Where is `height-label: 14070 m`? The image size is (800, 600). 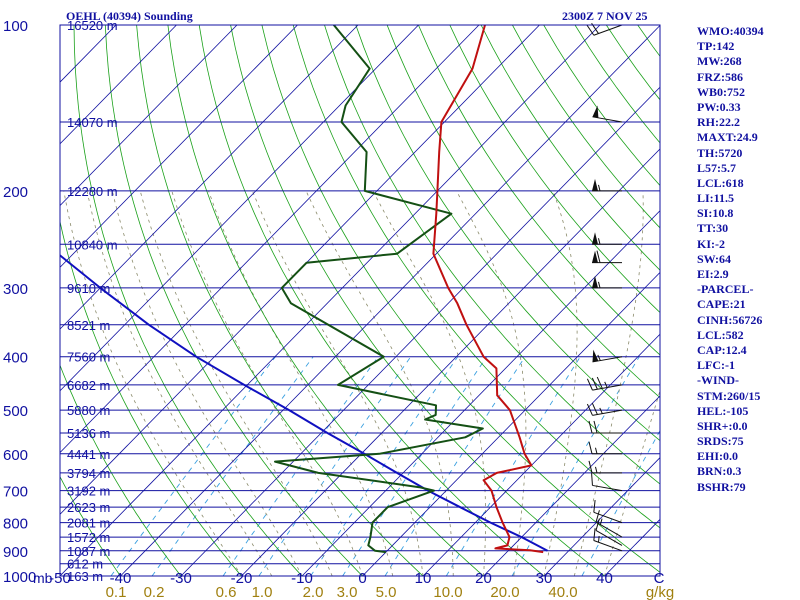
height-label: 14070 m is located at coordinates (92, 122).